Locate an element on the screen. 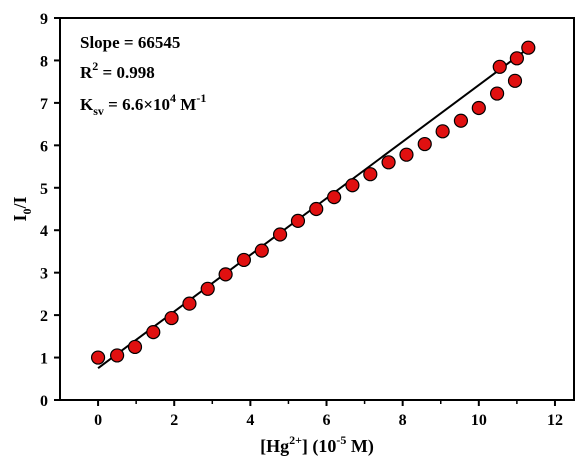  y-tick-label: 3 is located at coordinates (44, 274).